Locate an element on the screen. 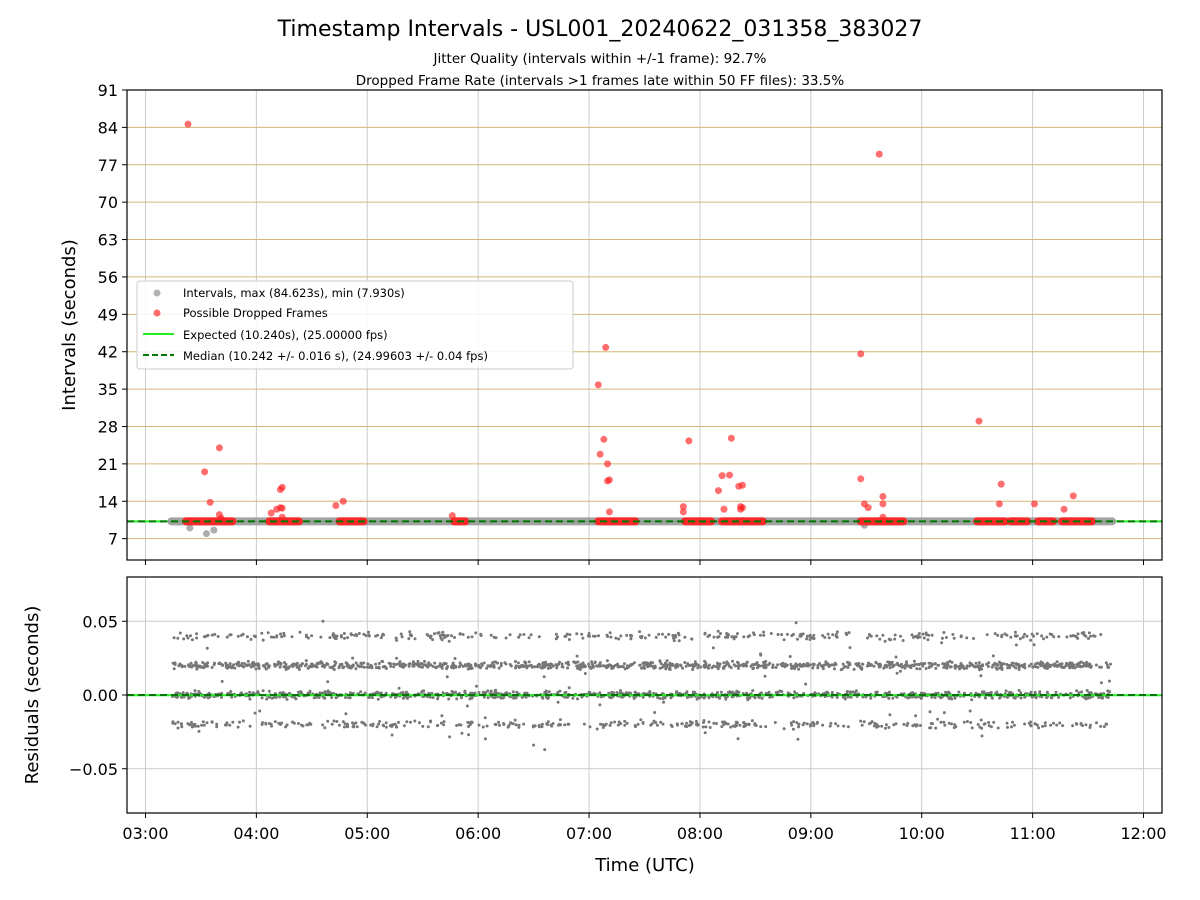  x-tick-label-3: 06:00 is located at coordinates (478, 833).